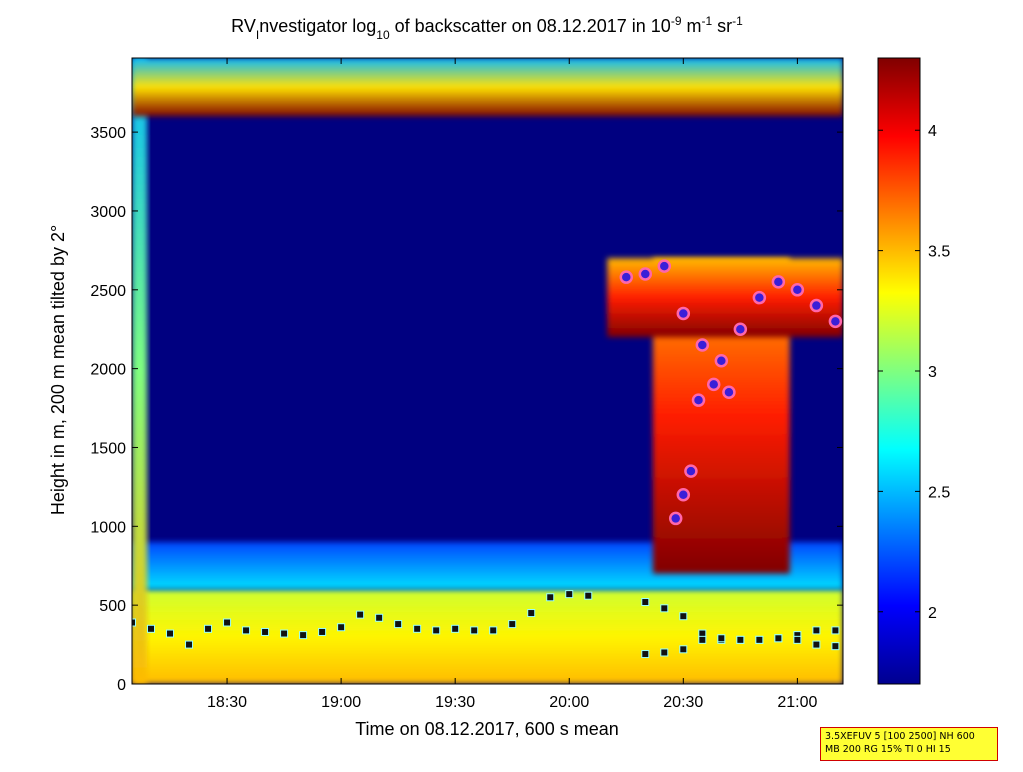  I want to click on colorbar-tick-label: 3, so click(932, 372).